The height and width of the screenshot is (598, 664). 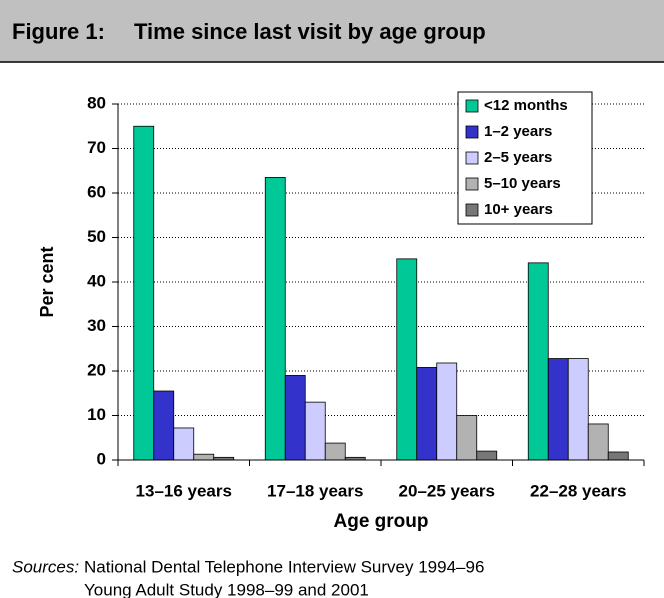 What do you see at coordinates (522, 183) in the screenshot?
I see `legend-label: 5–10 years` at bounding box center [522, 183].